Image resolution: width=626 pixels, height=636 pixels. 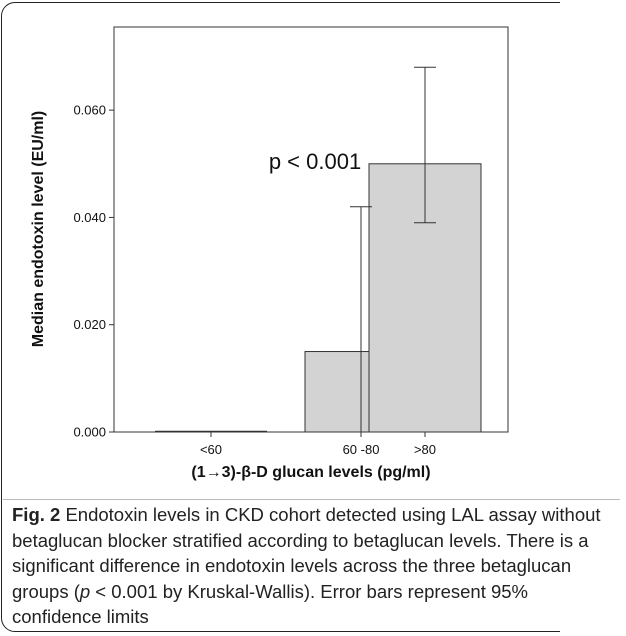 What do you see at coordinates (593, 318) in the screenshot?
I see `frame-crop` at bounding box center [593, 318].